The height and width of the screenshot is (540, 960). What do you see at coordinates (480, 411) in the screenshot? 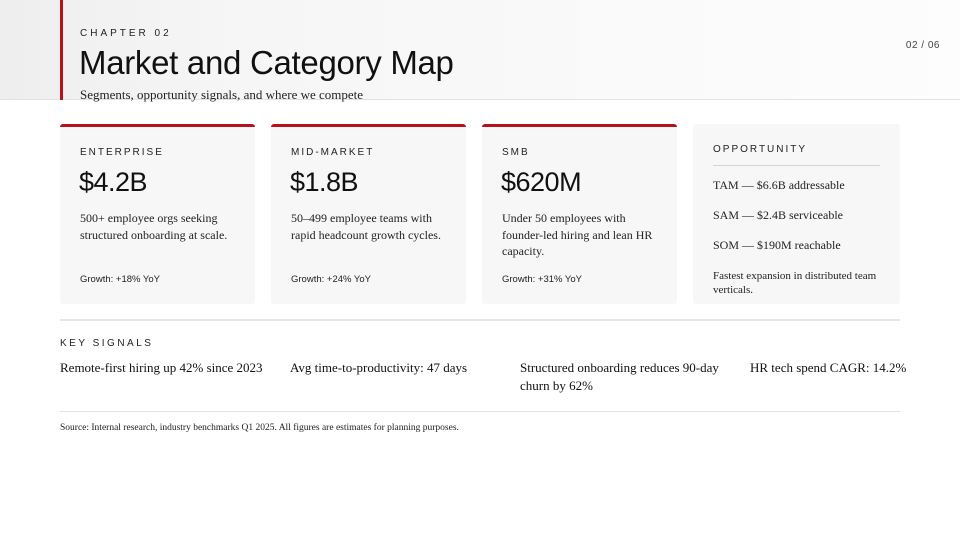
I see `footer-divider` at bounding box center [480, 411].